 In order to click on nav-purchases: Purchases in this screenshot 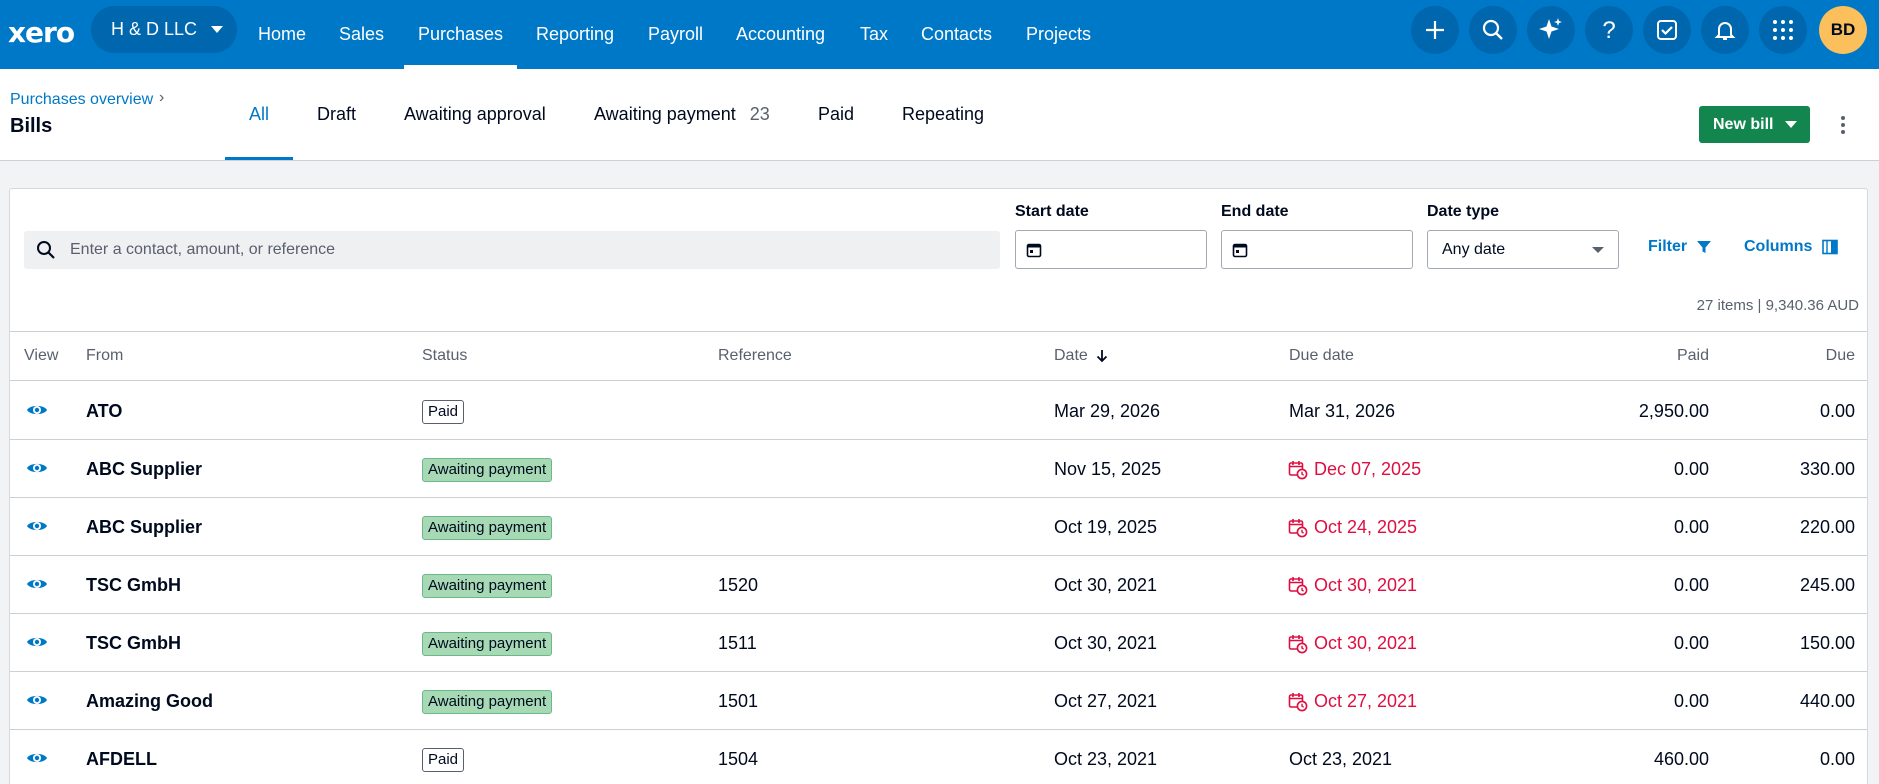, I will do `click(460, 34)`.